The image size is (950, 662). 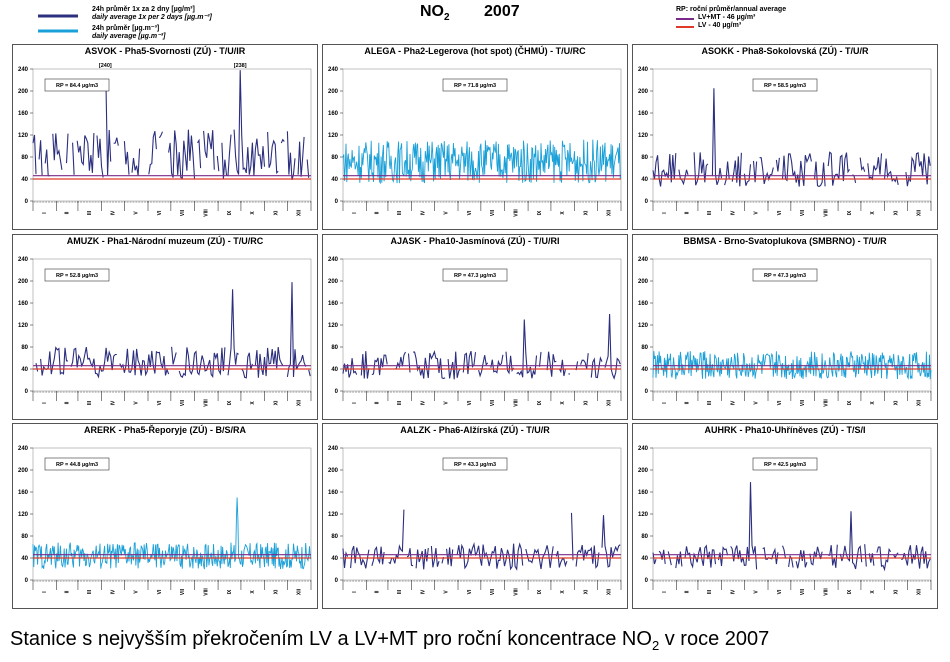 I want to click on rp-label: RP = 52.8 µg/m3, so click(x=77, y=276).